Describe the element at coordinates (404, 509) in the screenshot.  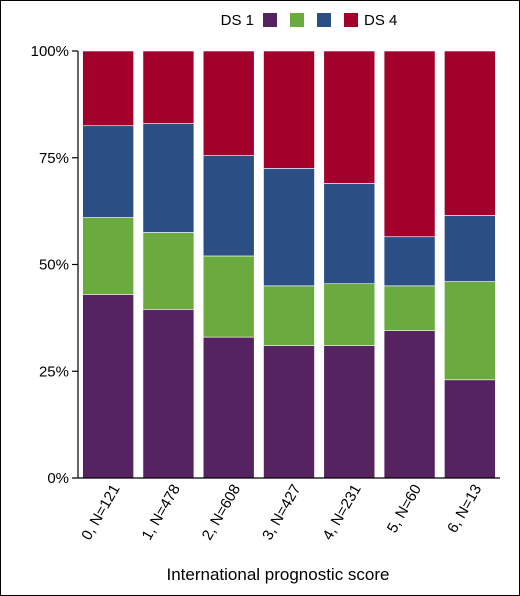
I see `x-tick-label: 5, N=60` at that location.